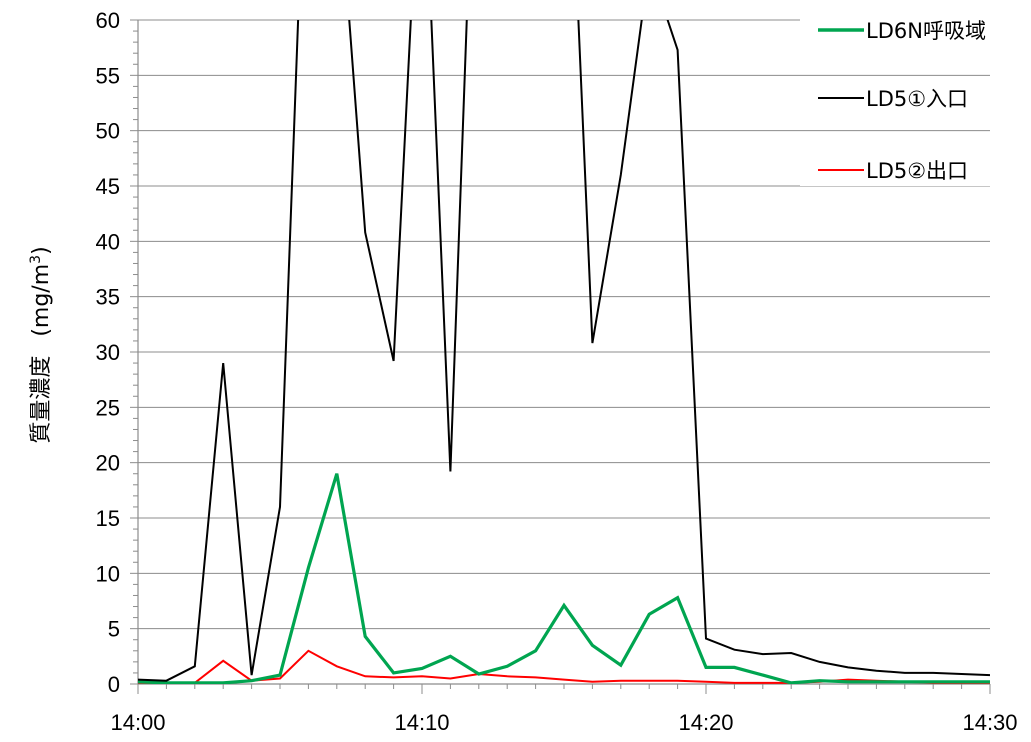 The width and height of the screenshot is (1031, 742). Describe the element at coordinates (108, 75) in the screenshot. I see `y-tick-label: 55` at that location.